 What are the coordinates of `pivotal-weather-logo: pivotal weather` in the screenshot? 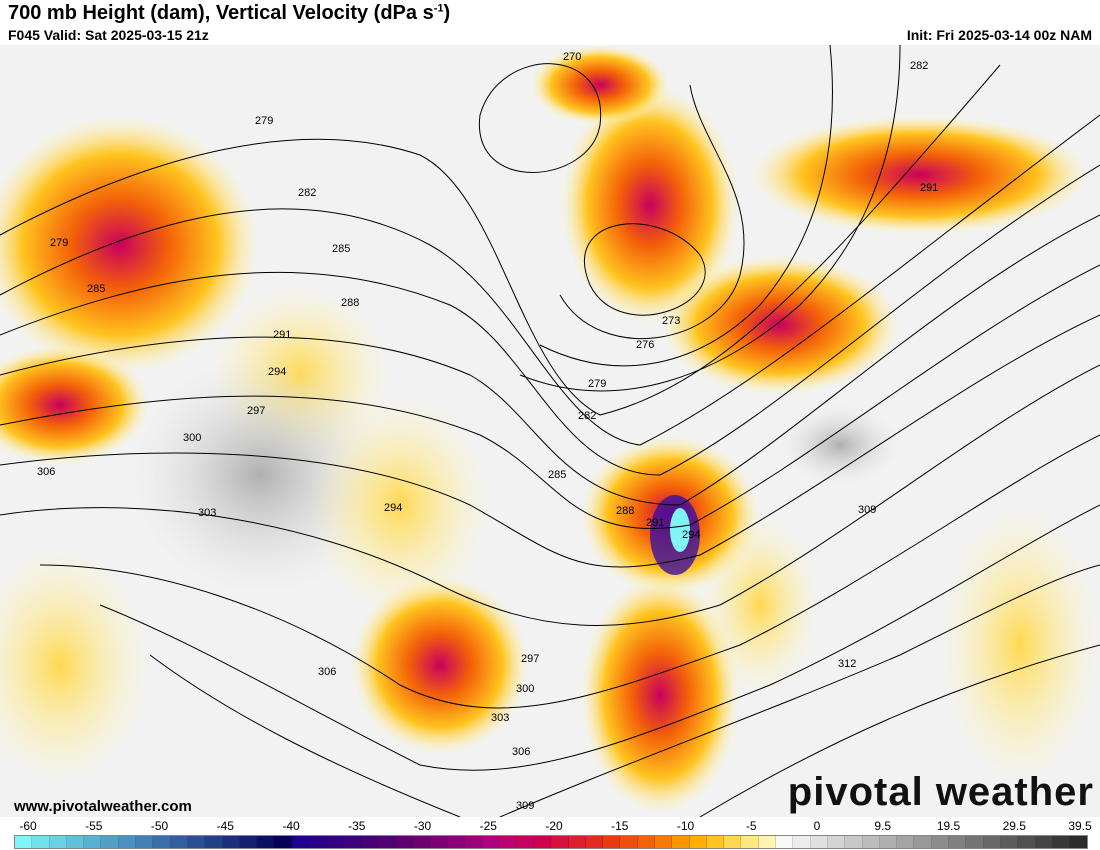 It's located at (940, 792).